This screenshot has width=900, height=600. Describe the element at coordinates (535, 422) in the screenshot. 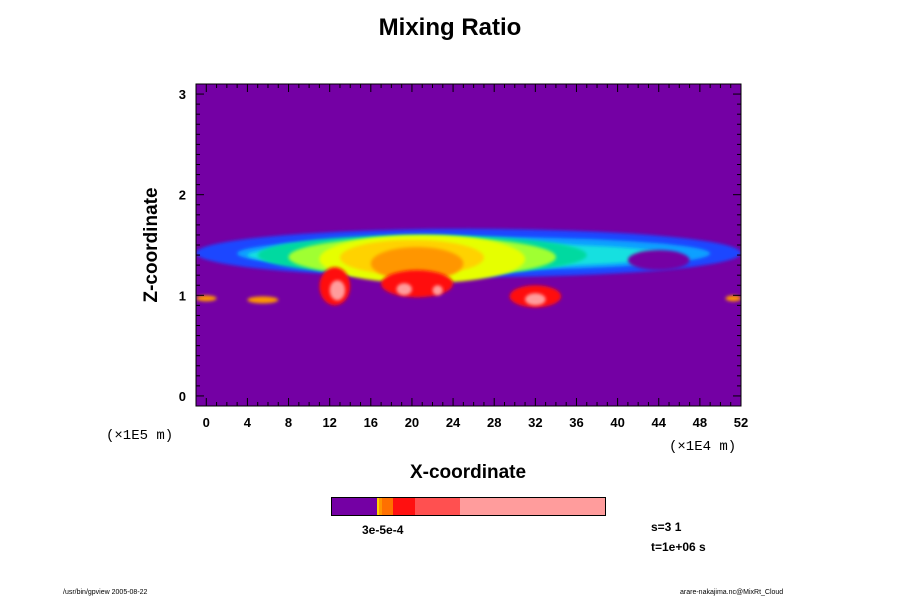

I see `x-tick-label: 32` at that location.